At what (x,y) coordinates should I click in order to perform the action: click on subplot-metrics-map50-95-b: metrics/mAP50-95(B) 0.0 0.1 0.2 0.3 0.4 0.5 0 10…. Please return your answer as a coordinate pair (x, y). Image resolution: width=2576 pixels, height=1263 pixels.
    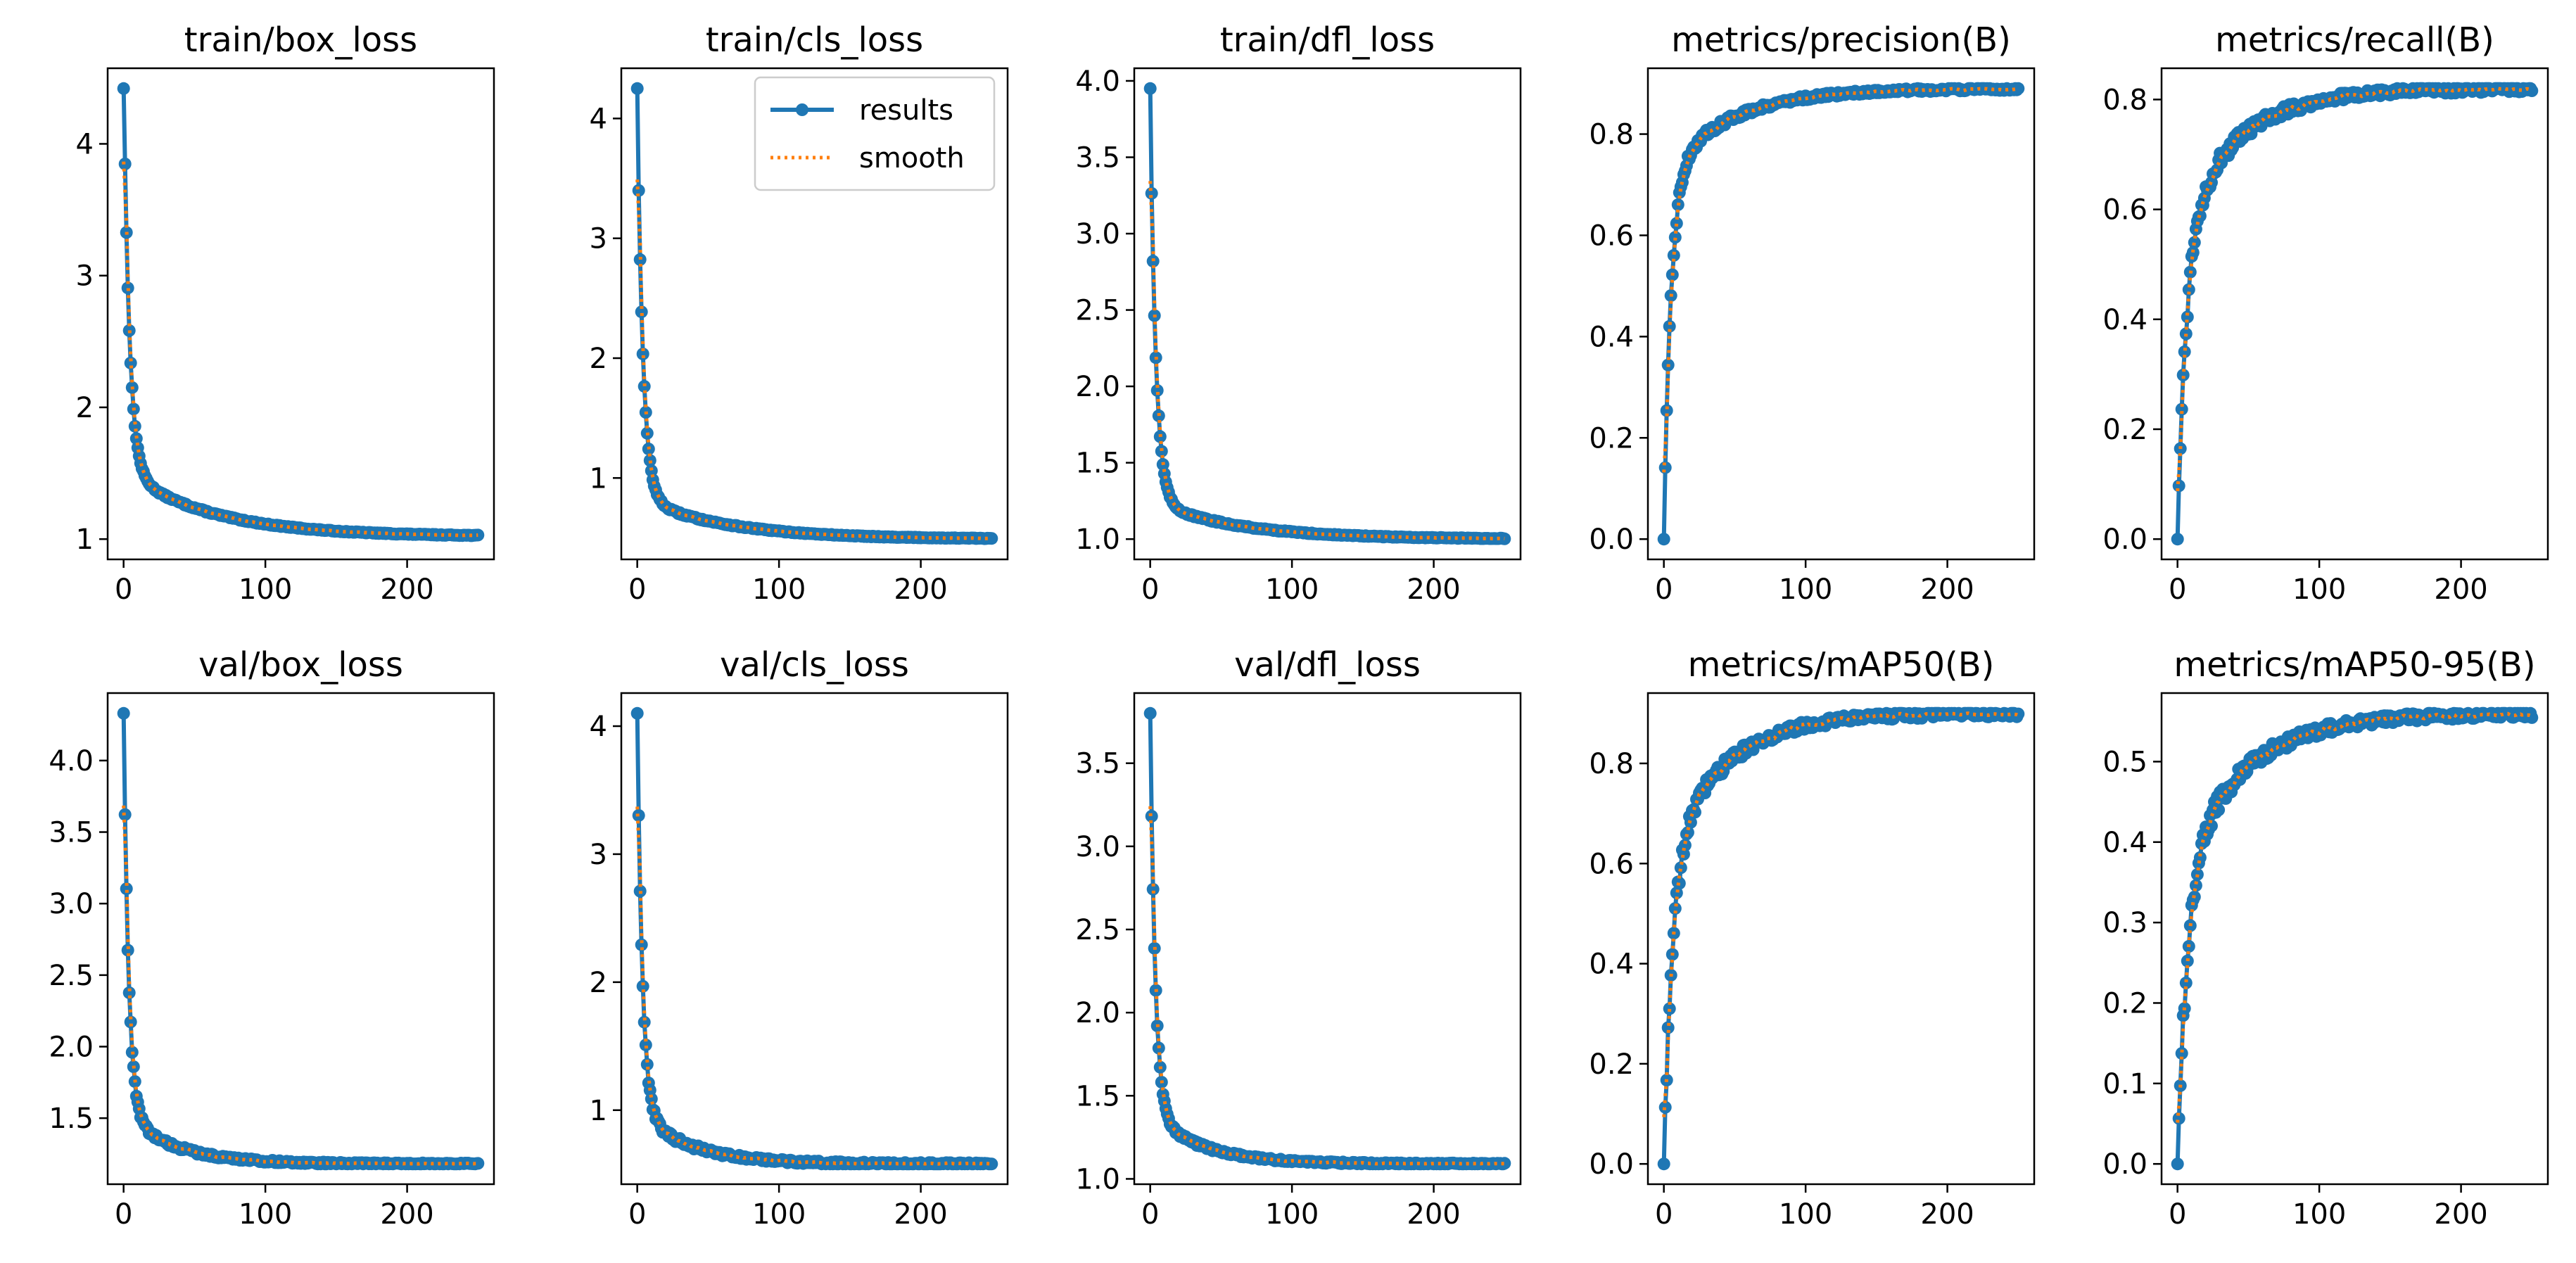
    Looking at the image, I should click on (2325, 938).